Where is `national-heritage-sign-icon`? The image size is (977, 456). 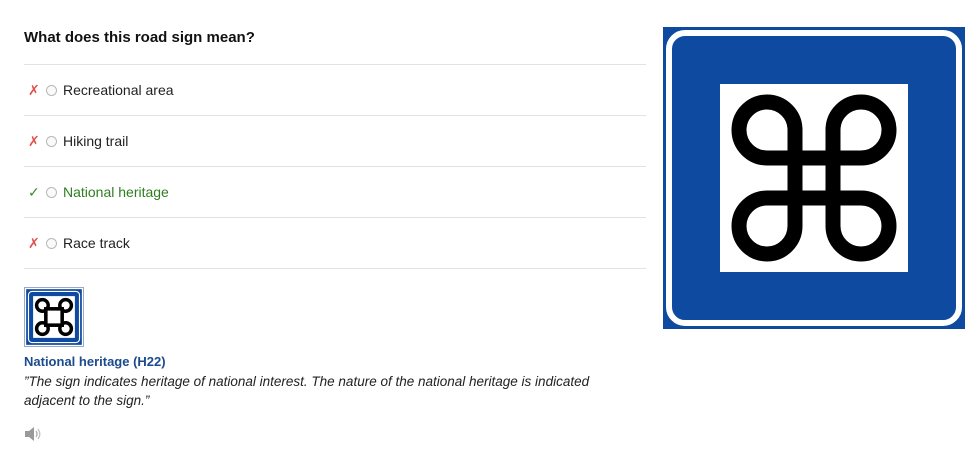
national-heritage-sign-icon is located at coordinates (54, 317).